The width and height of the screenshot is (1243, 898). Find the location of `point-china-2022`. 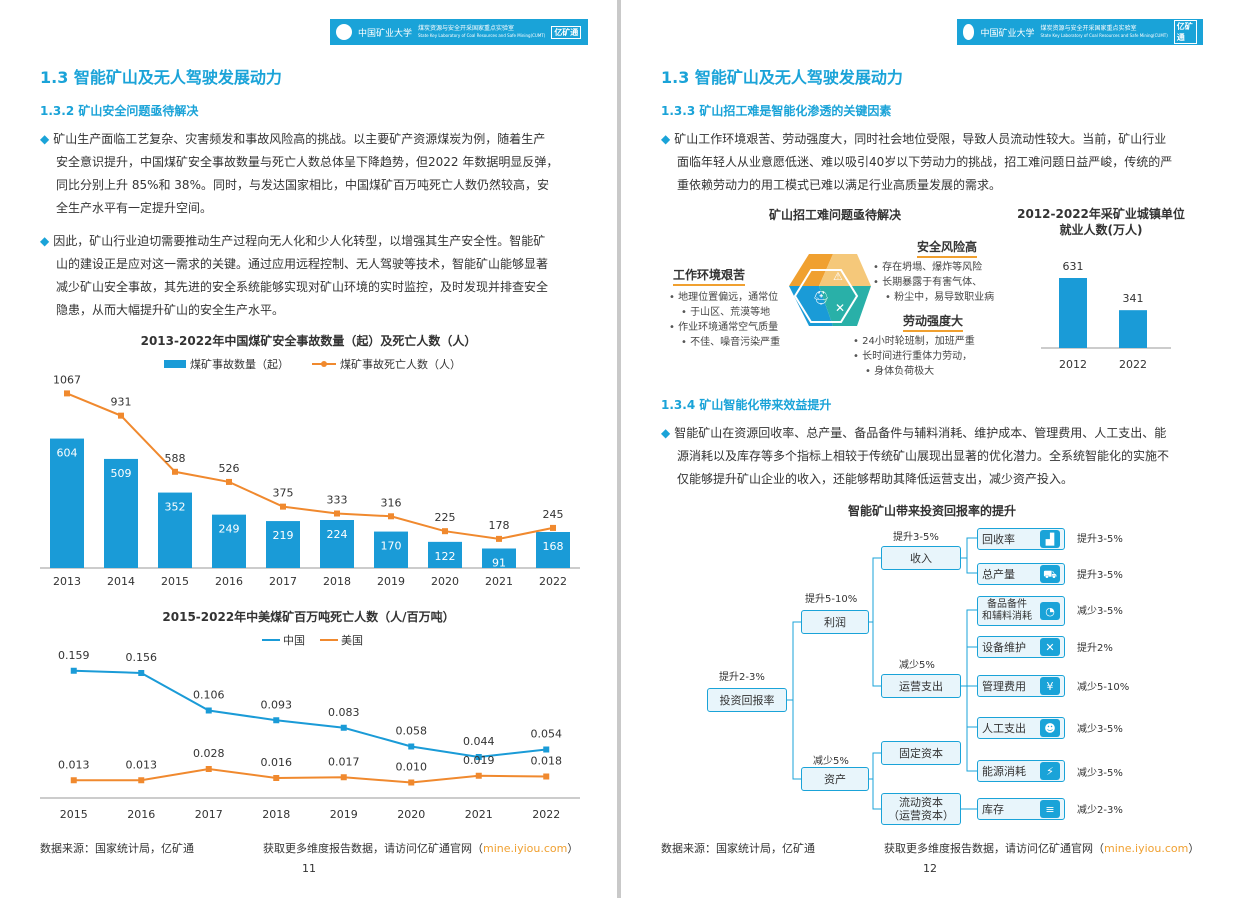

point-china-2022 is located at coordinates (546, 749).